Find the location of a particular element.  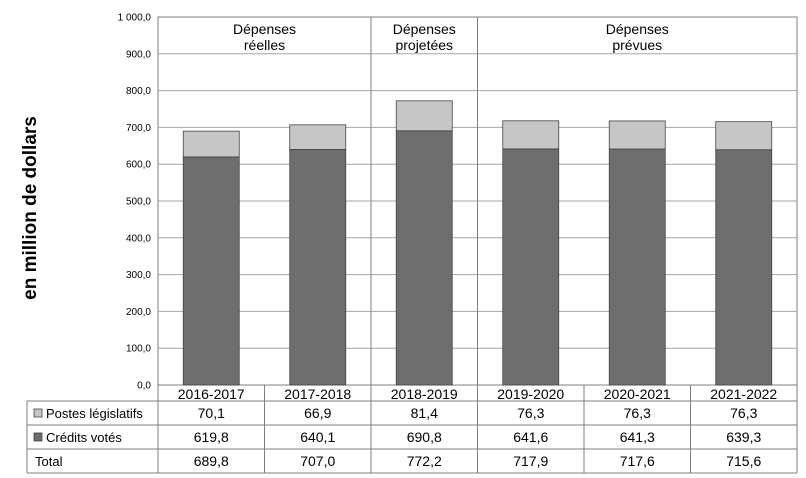

y-tick-label: 800,0 is located at coordinates (138, 91).